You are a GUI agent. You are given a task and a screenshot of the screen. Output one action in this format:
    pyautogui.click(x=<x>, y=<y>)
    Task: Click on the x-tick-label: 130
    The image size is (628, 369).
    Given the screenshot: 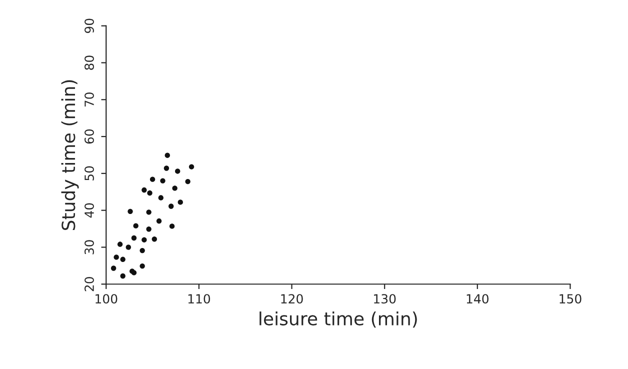 What is the action you would take?
    pyautogui.click(x=385, y=299)
    